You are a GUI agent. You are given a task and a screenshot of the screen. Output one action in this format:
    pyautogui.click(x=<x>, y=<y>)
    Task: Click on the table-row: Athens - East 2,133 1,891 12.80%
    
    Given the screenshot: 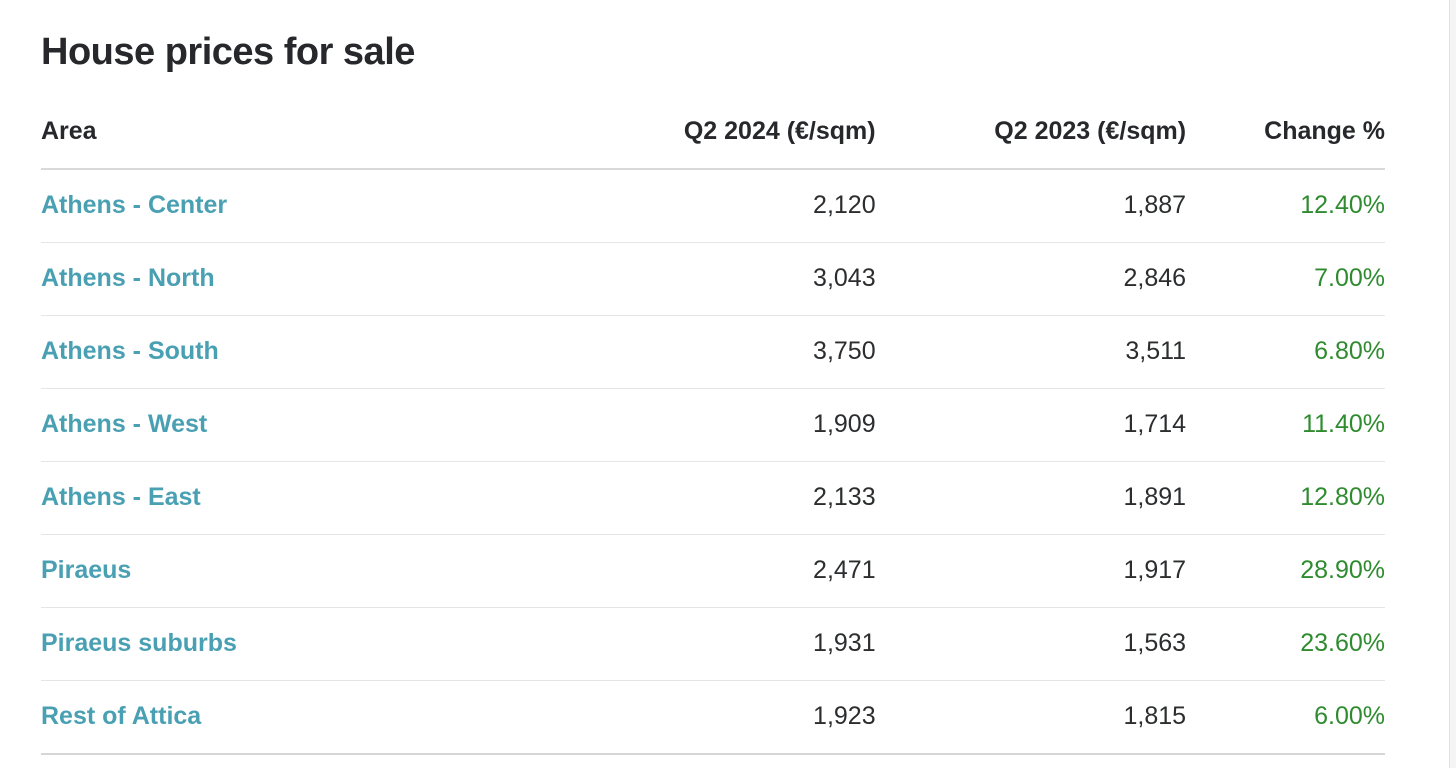 What is the action you would take?
    pyautogui.click(x=713, y=498)
    